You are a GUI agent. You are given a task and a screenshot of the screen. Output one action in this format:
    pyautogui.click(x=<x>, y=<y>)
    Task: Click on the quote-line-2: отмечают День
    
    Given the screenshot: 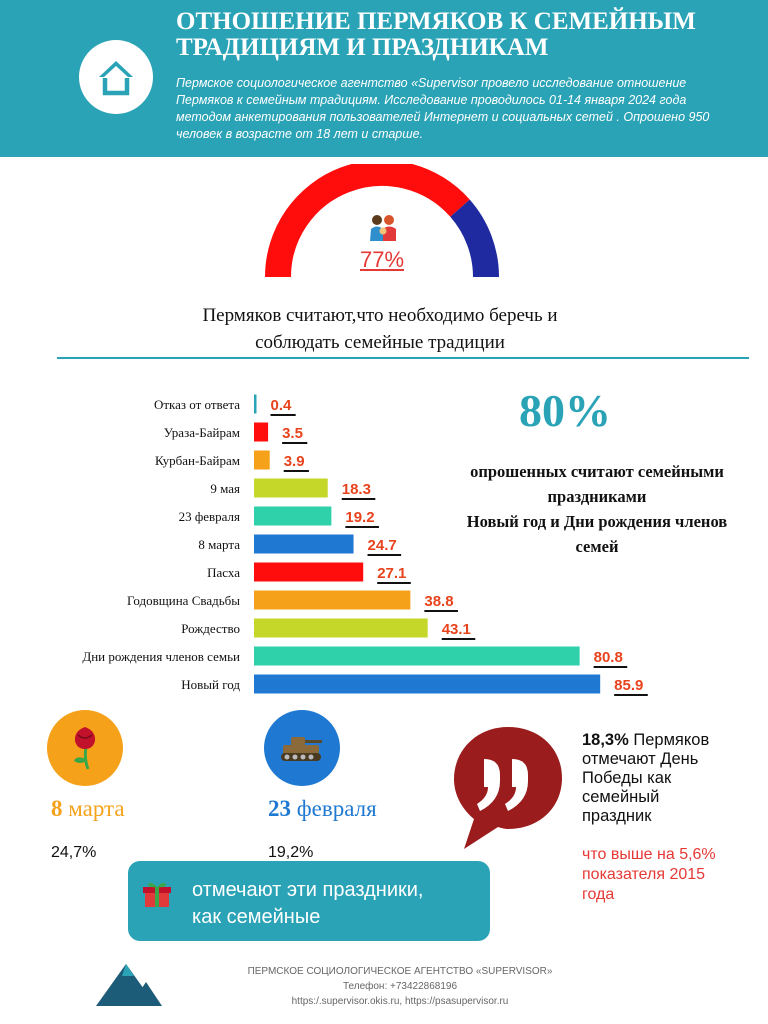 What is the action you would take?
    pyautogui.click(x=640, y=759)
    